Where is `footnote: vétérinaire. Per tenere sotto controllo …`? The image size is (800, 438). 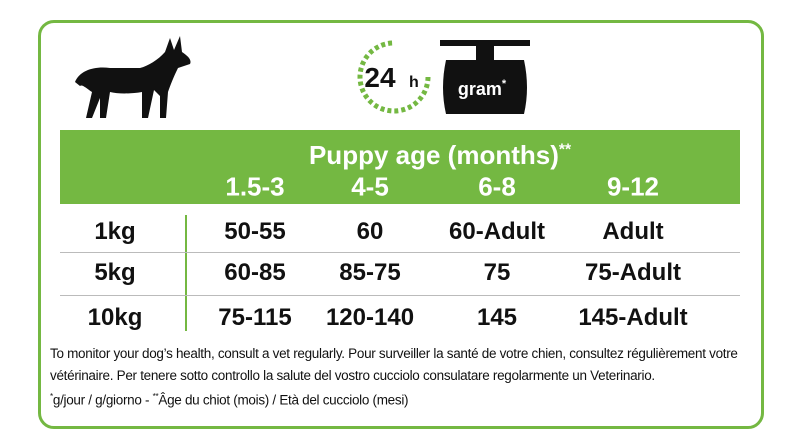
footnote: vétérinaire. Per tenere sotto controllo … is located at coordinates (352, 375).